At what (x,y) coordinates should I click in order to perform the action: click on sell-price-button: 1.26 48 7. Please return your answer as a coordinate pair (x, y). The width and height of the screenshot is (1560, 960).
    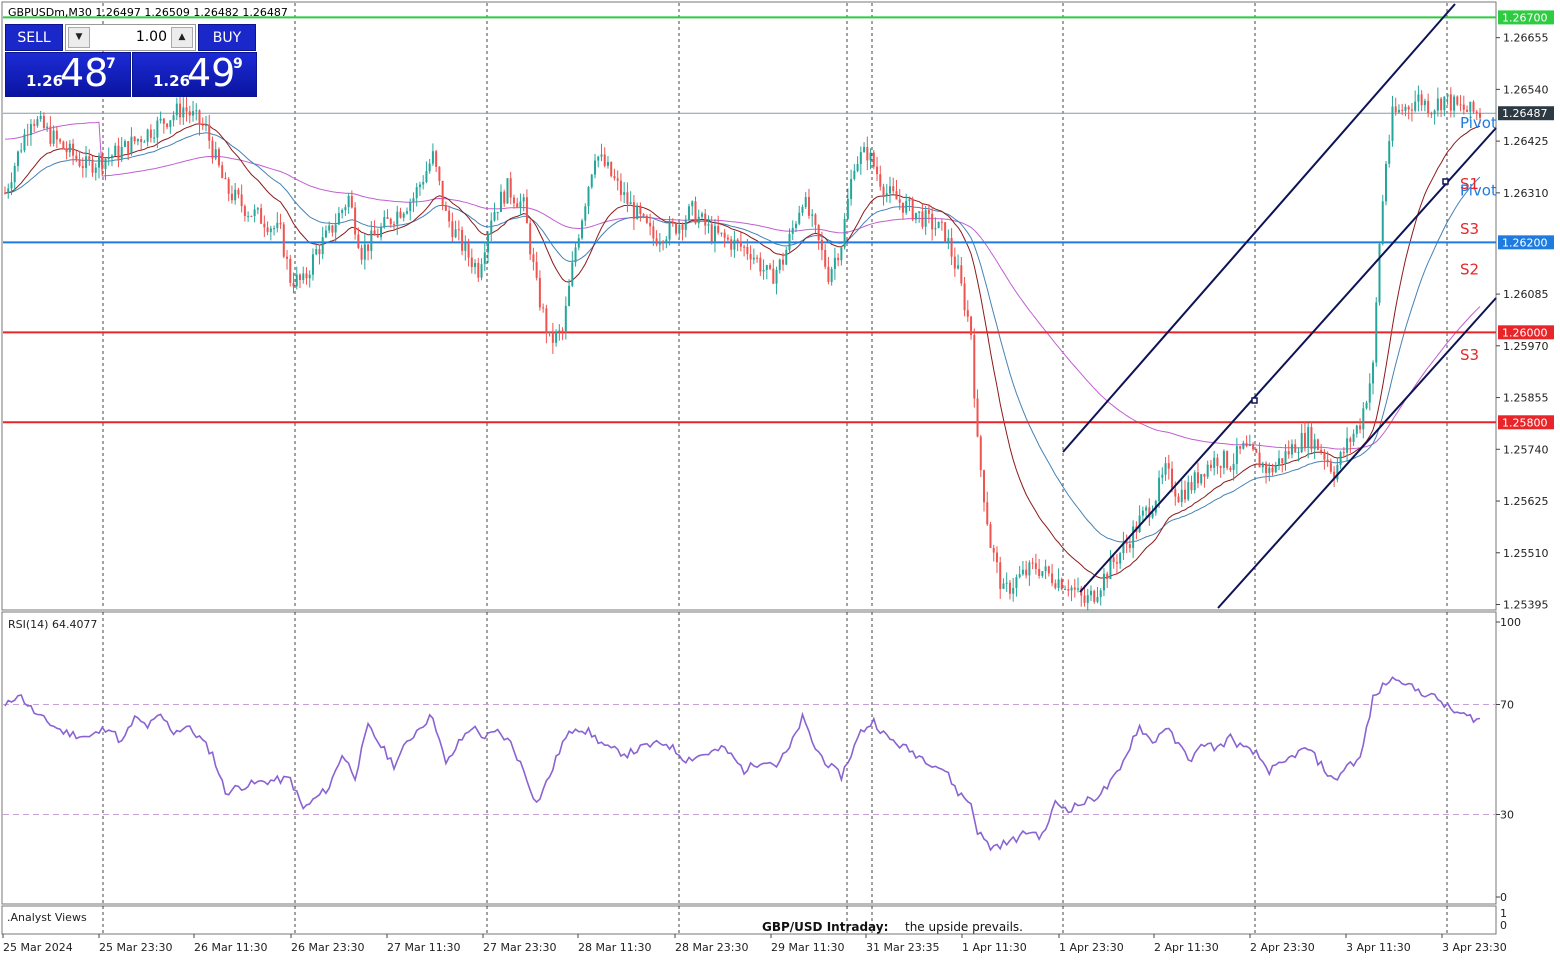
    Looking at the image, I should click on (68, 74).